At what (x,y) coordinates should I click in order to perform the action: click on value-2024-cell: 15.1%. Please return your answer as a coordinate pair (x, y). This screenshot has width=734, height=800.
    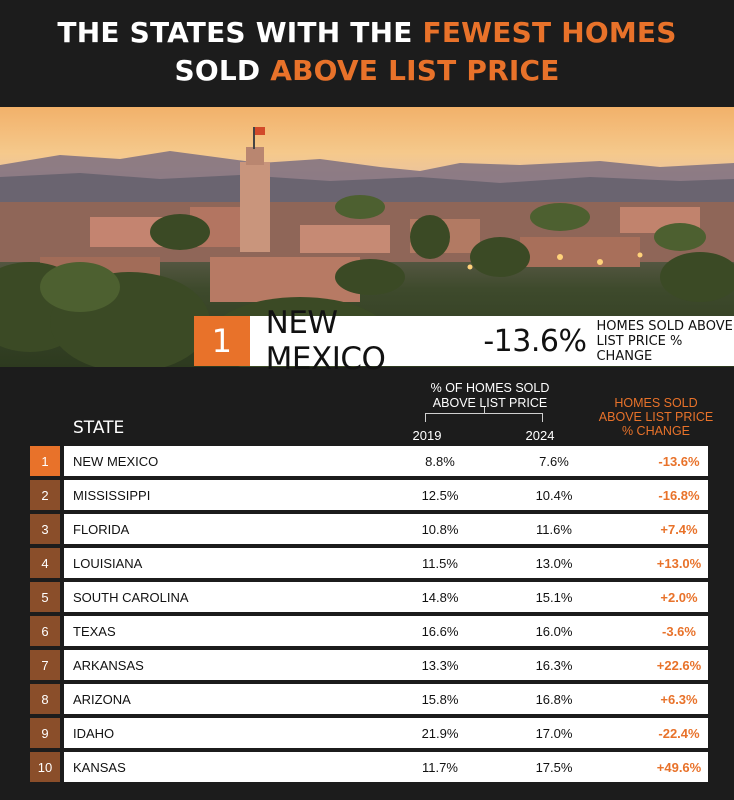
    Looking at the image, I should click on (554, 597).